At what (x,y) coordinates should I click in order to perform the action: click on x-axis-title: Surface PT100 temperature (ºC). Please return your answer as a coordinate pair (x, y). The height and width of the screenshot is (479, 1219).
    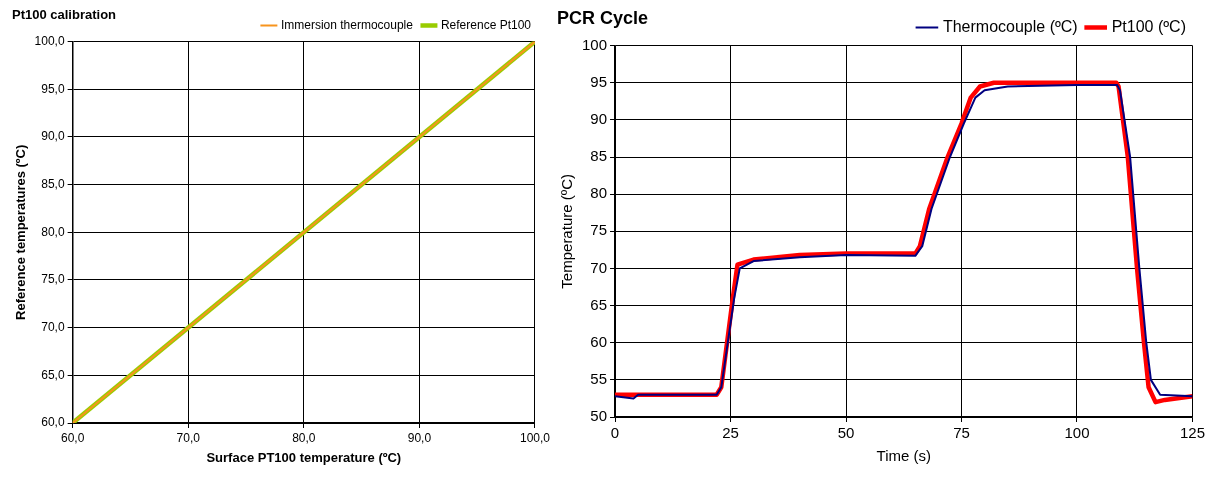
    Looking at the image, I should click on (304, 457).